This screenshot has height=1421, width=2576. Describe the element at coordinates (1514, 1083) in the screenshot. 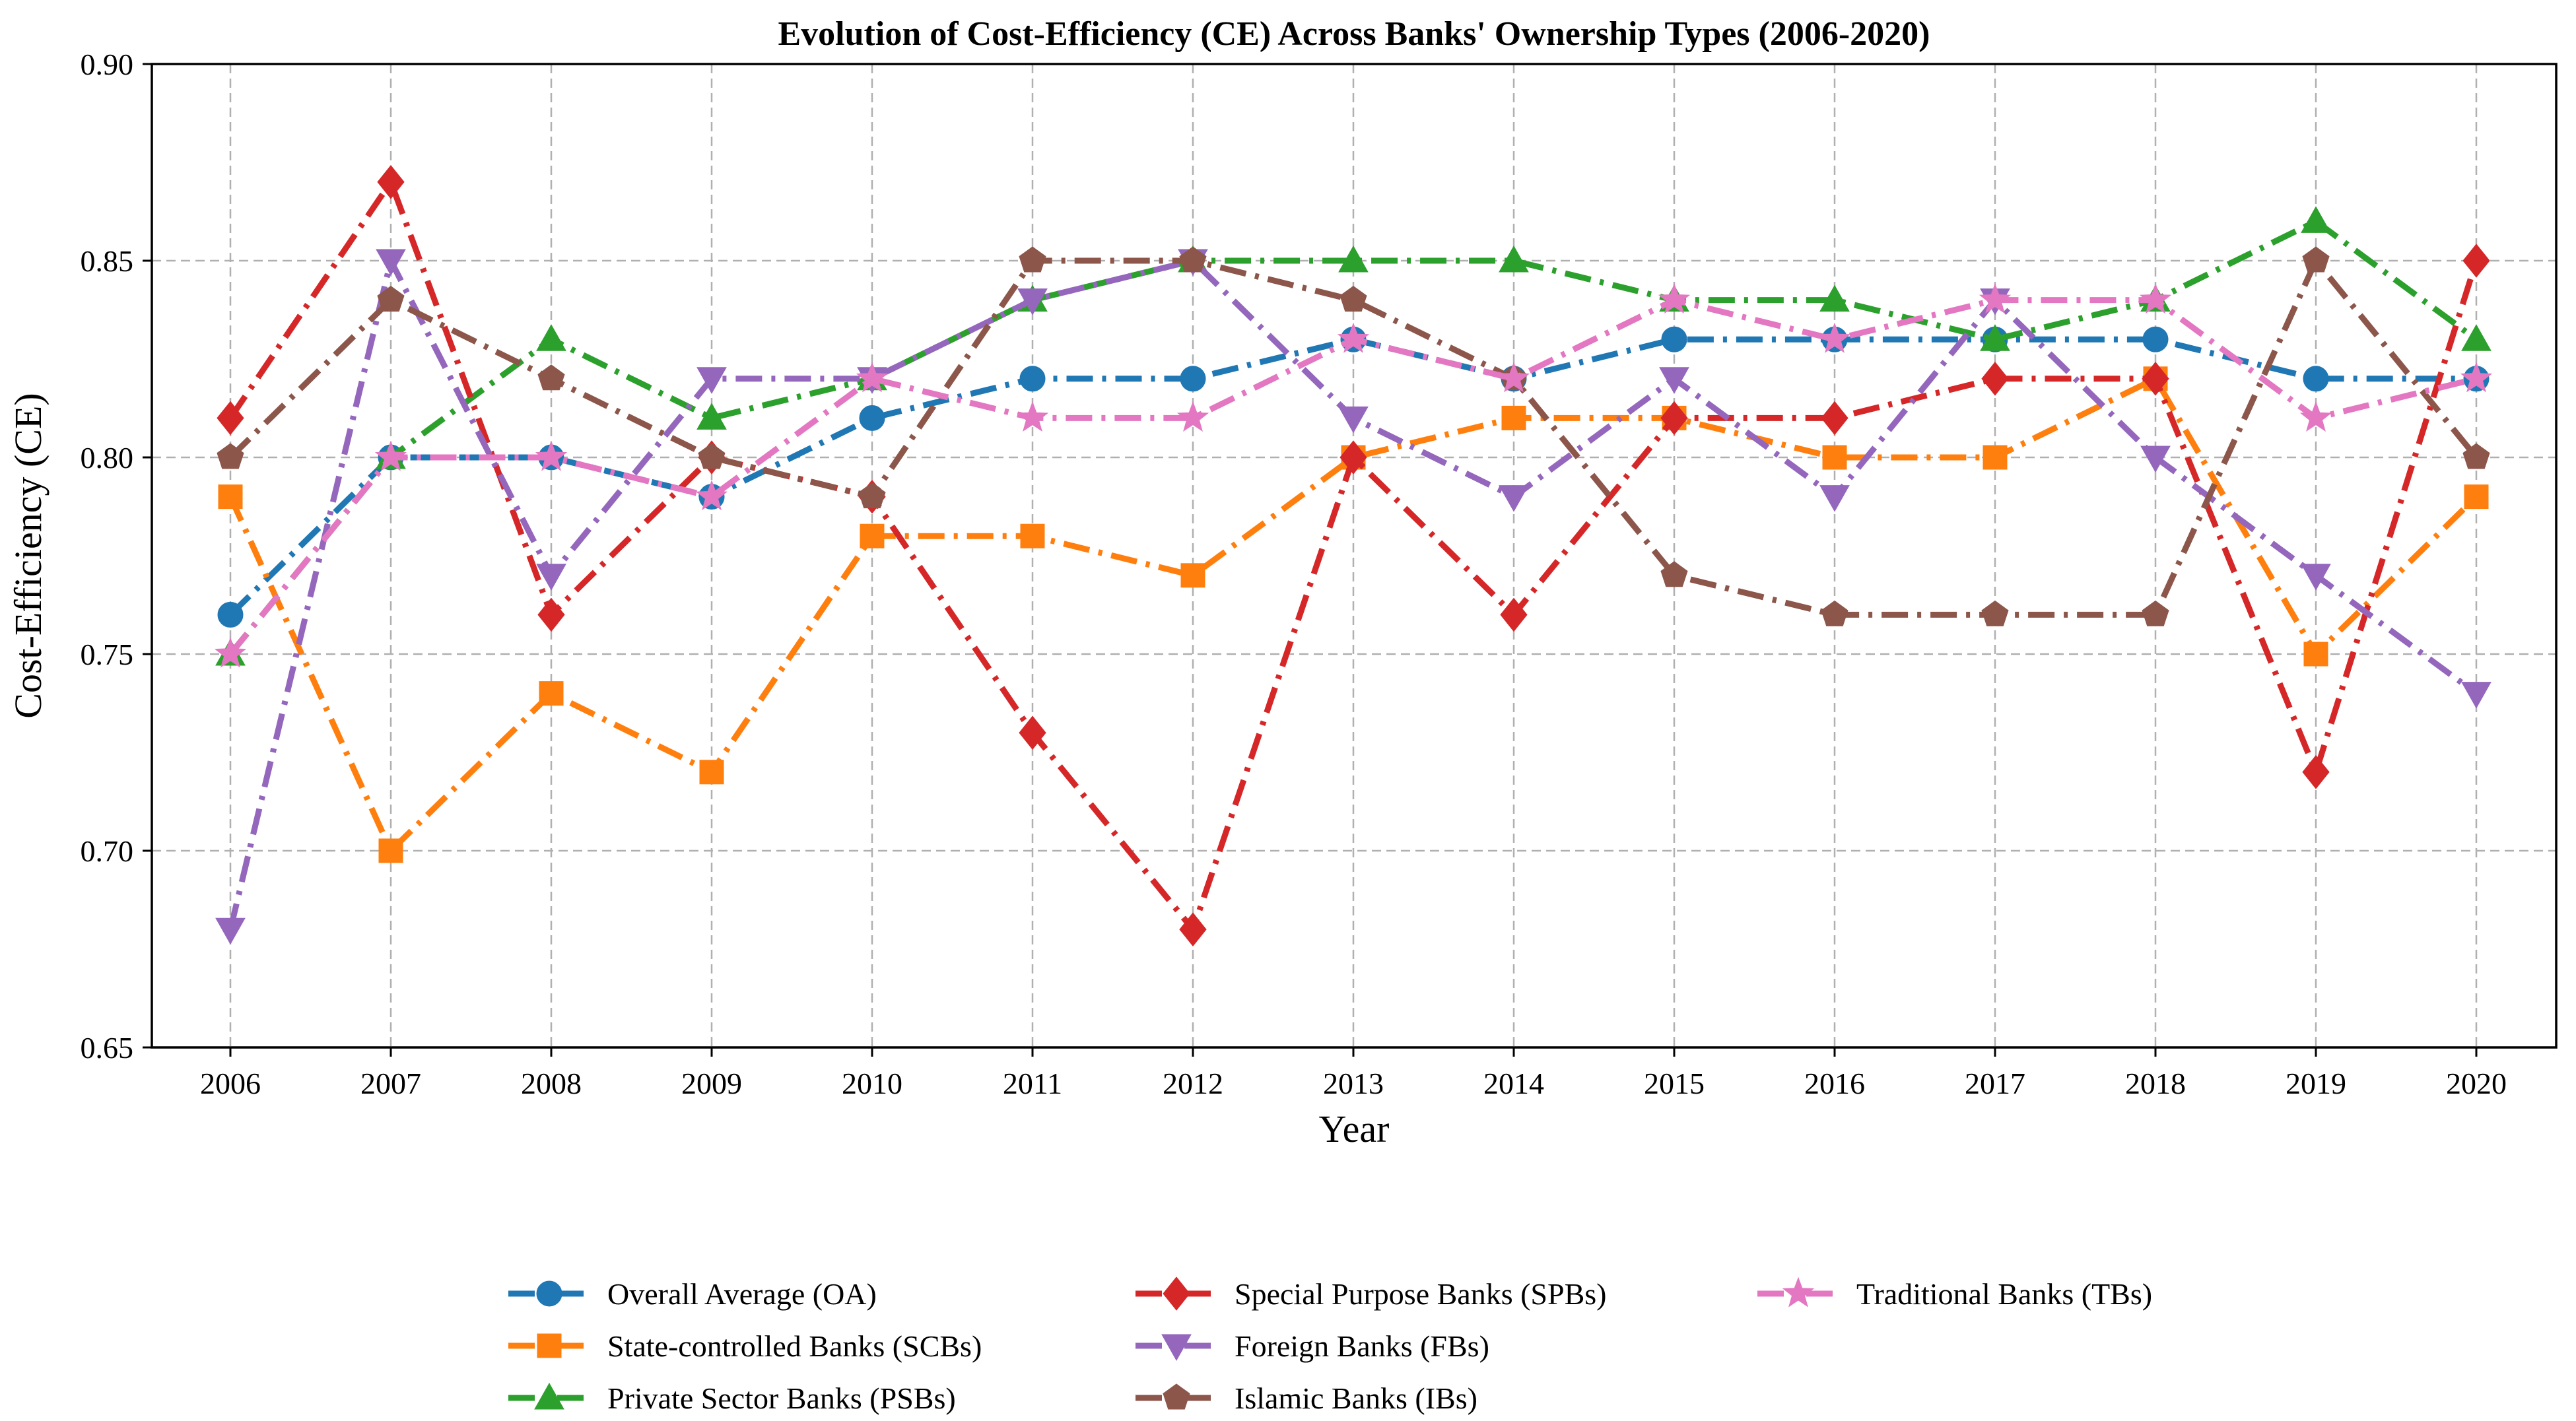

I see `x-tick-label: 2014` at that location.